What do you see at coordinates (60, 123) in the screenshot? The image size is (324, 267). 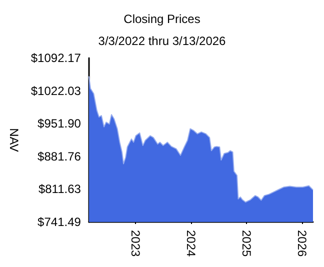 I see `y-tick-label: $951.90` at bounding box center [60, 123].